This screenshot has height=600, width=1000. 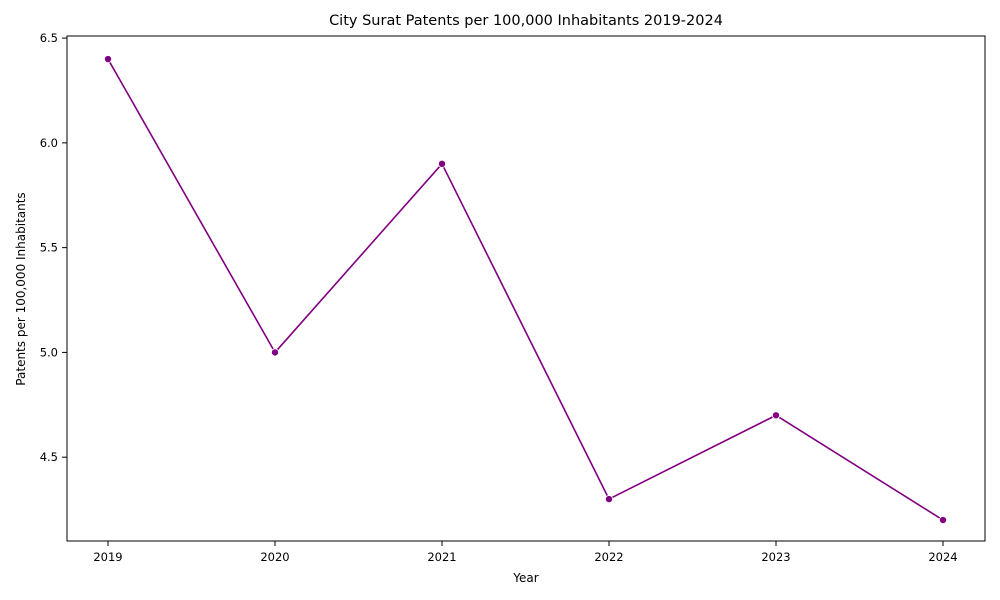 What do you see at coordinates (49, 352) in the screenshot?
I see `y-tick-label: 5.0` at bounding box center [49, 352].